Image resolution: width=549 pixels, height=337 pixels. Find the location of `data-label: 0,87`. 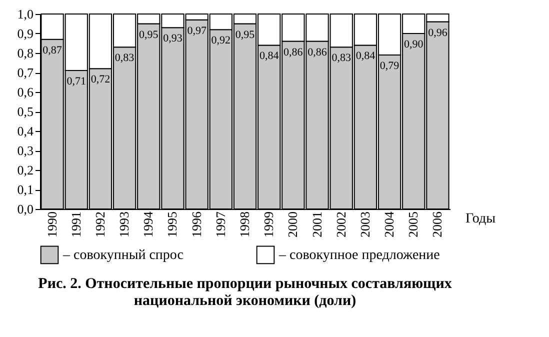

data-label: 0,87 is located at coordinates (52, 50).